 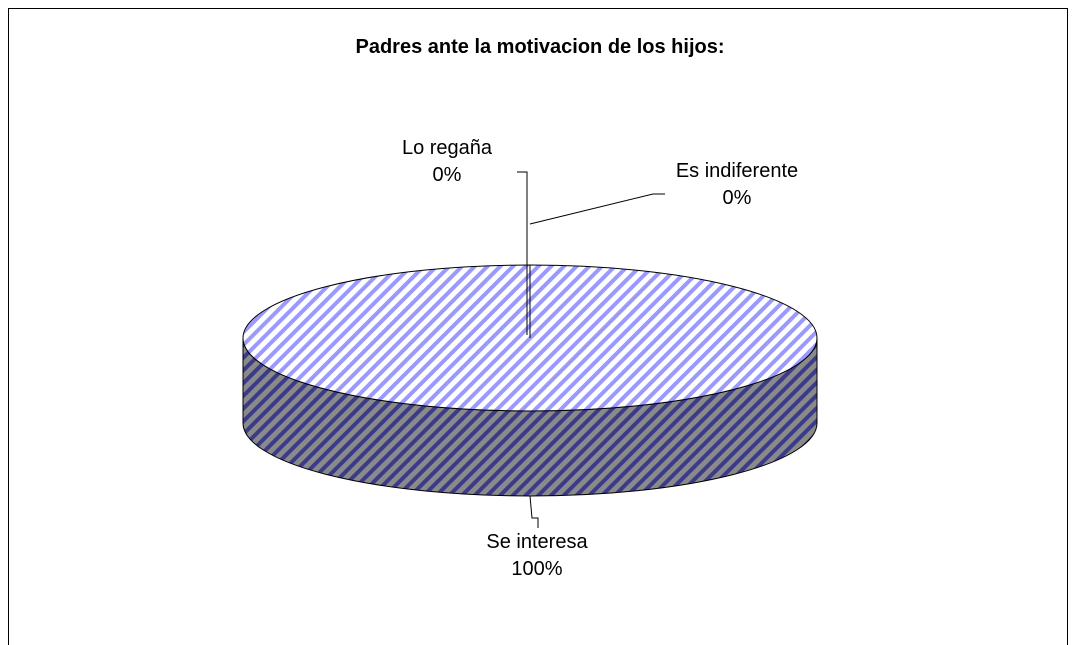 I want to click on category-label: Lo regaña, so click(x=447, y=148).